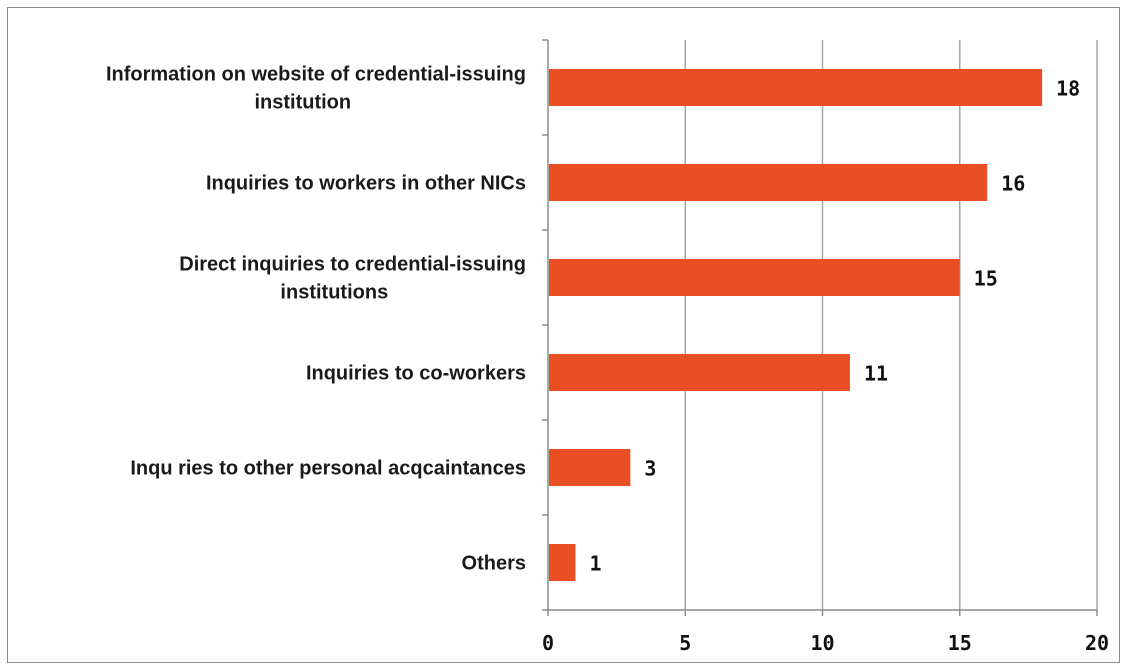  I want to click on category-label-line: Inquiries to co-workers, so click(416, 374).